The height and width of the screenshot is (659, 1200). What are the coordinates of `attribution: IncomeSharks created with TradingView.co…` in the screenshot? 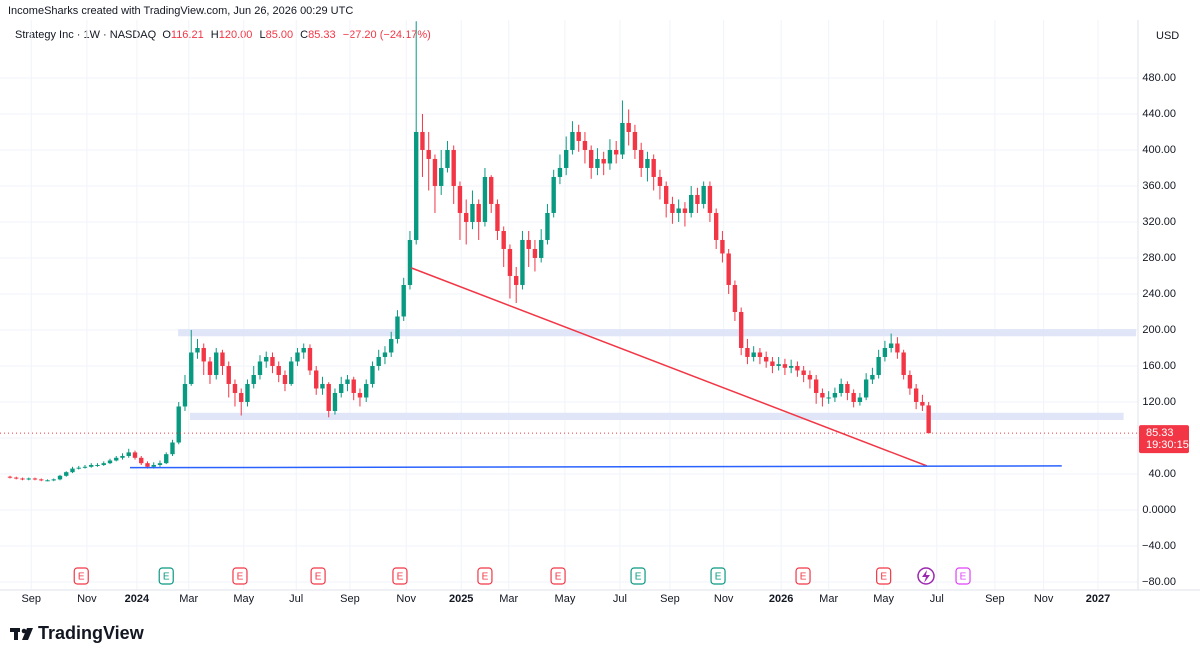 It's located at (181, 11).